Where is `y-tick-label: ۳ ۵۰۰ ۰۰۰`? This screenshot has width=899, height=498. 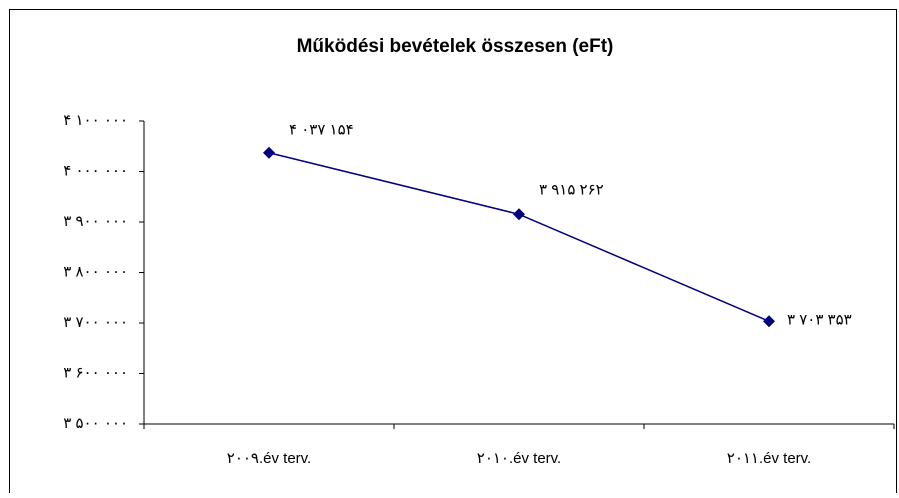 y-tick-label: ۳ ۵۰۰ ۰۰۰ is located at coordinates (95, 423).